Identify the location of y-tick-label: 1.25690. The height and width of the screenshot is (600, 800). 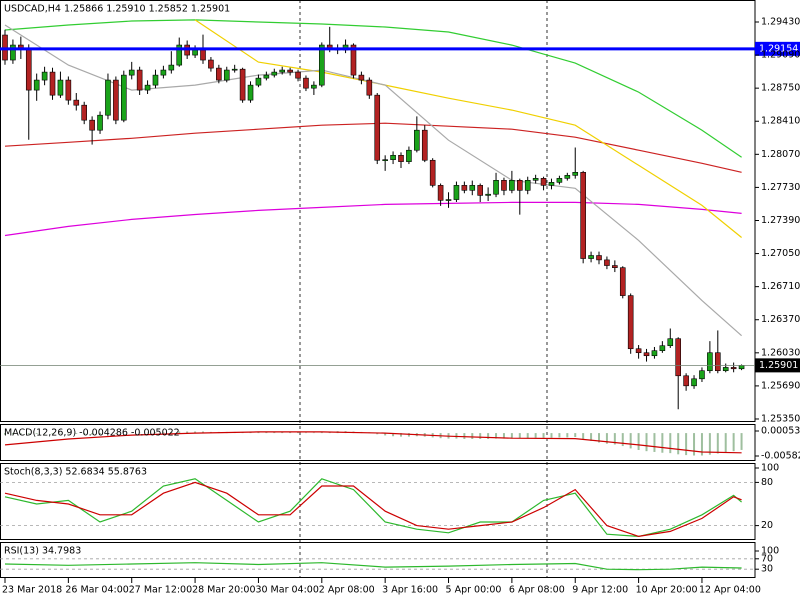
(780, 385).